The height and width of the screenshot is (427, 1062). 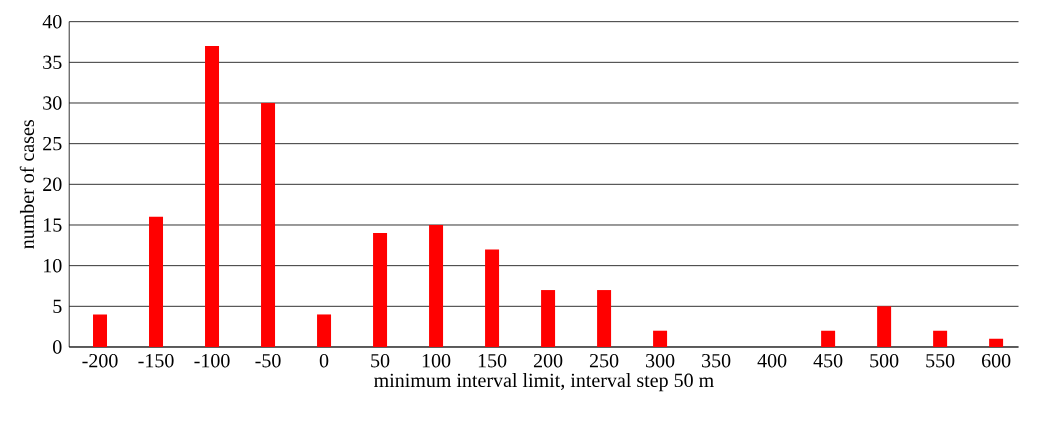 I want to click on x-tick-label: 100, so click(x=436, y=360).